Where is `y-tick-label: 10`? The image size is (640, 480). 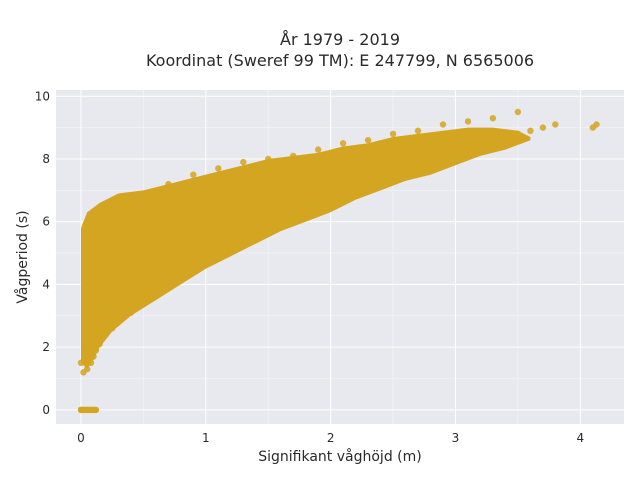
y-tick-label: 10 is located at coordinates (42, 96).